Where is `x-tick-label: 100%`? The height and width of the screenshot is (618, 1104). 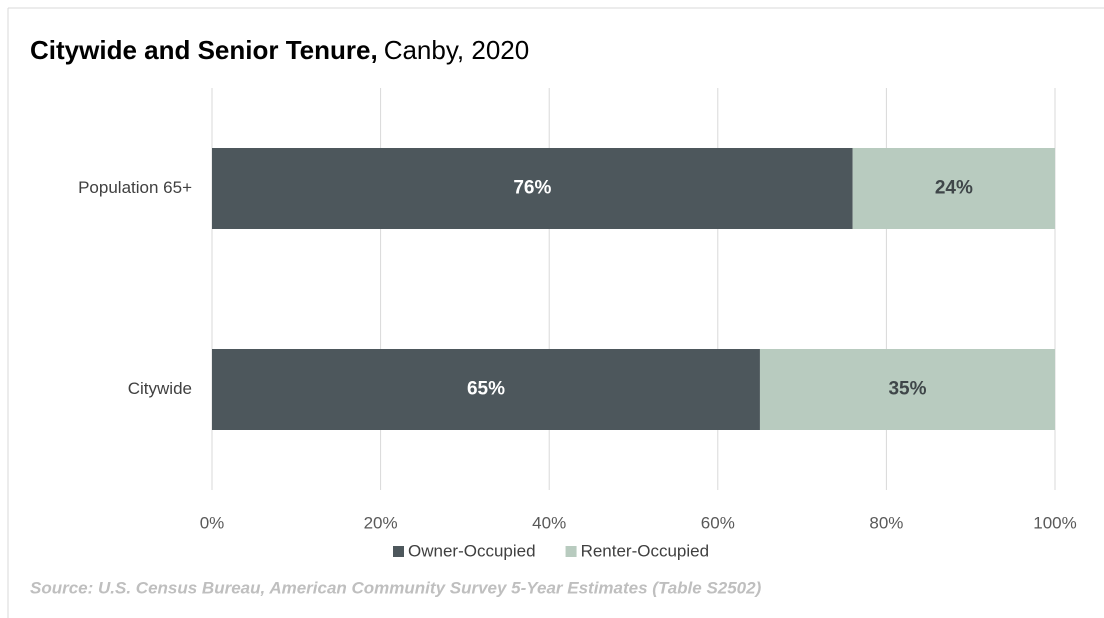
x-tick-label: 100% is located at coordinates (1054, 522).